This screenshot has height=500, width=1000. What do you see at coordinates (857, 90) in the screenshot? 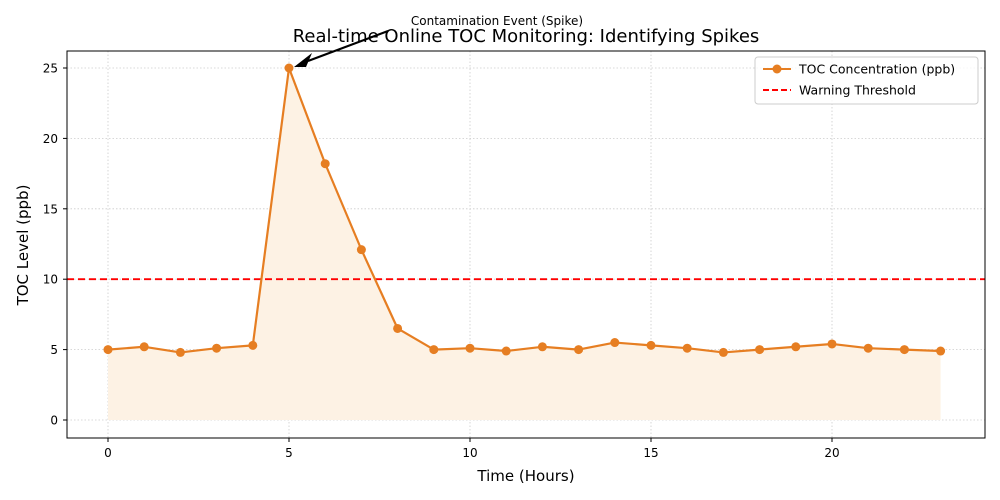
I see `legend-label-threshold: Warning Threshold` at bounding box center [857, 90].